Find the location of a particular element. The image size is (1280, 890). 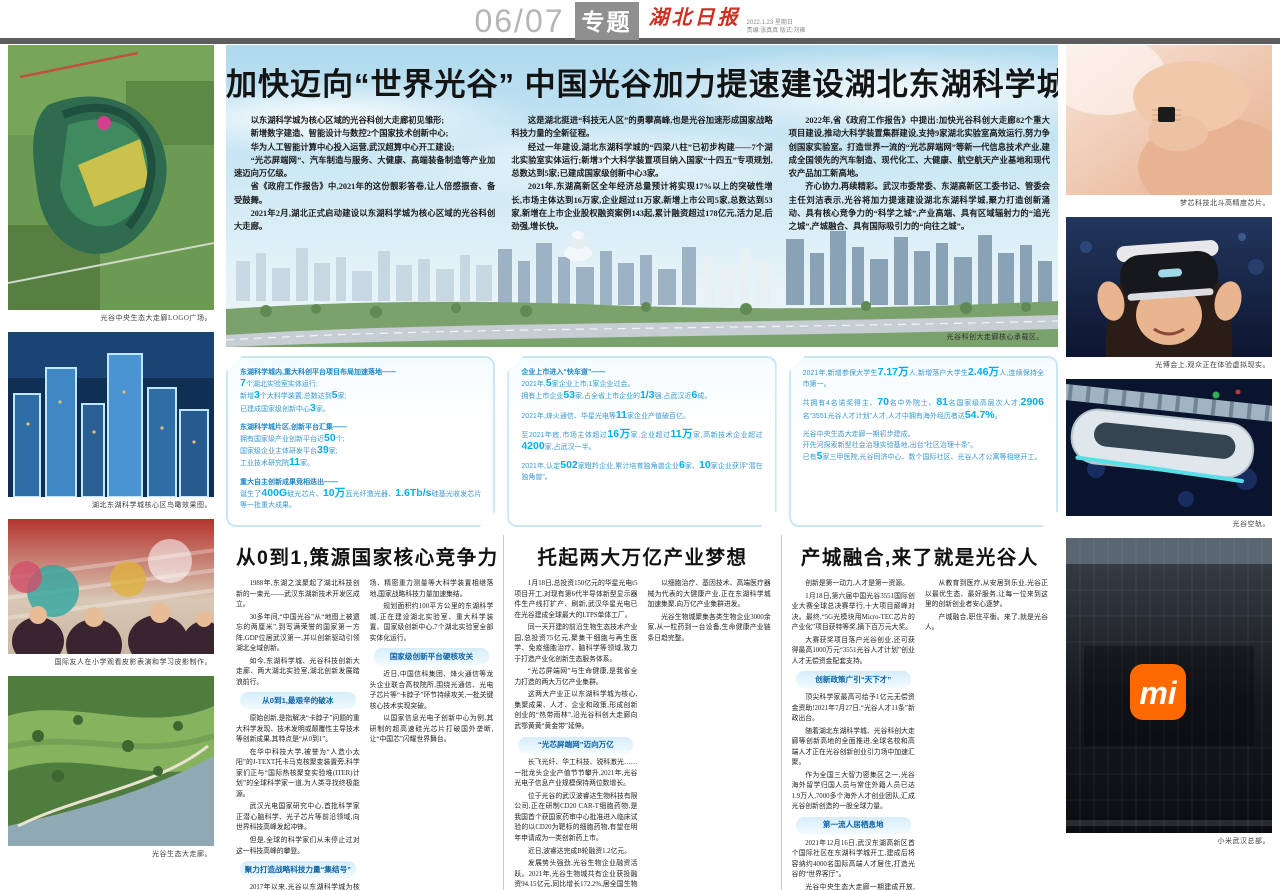

stat-text: 2021年,烽火通信、华星光电等 is located at coordinates (568, 416).